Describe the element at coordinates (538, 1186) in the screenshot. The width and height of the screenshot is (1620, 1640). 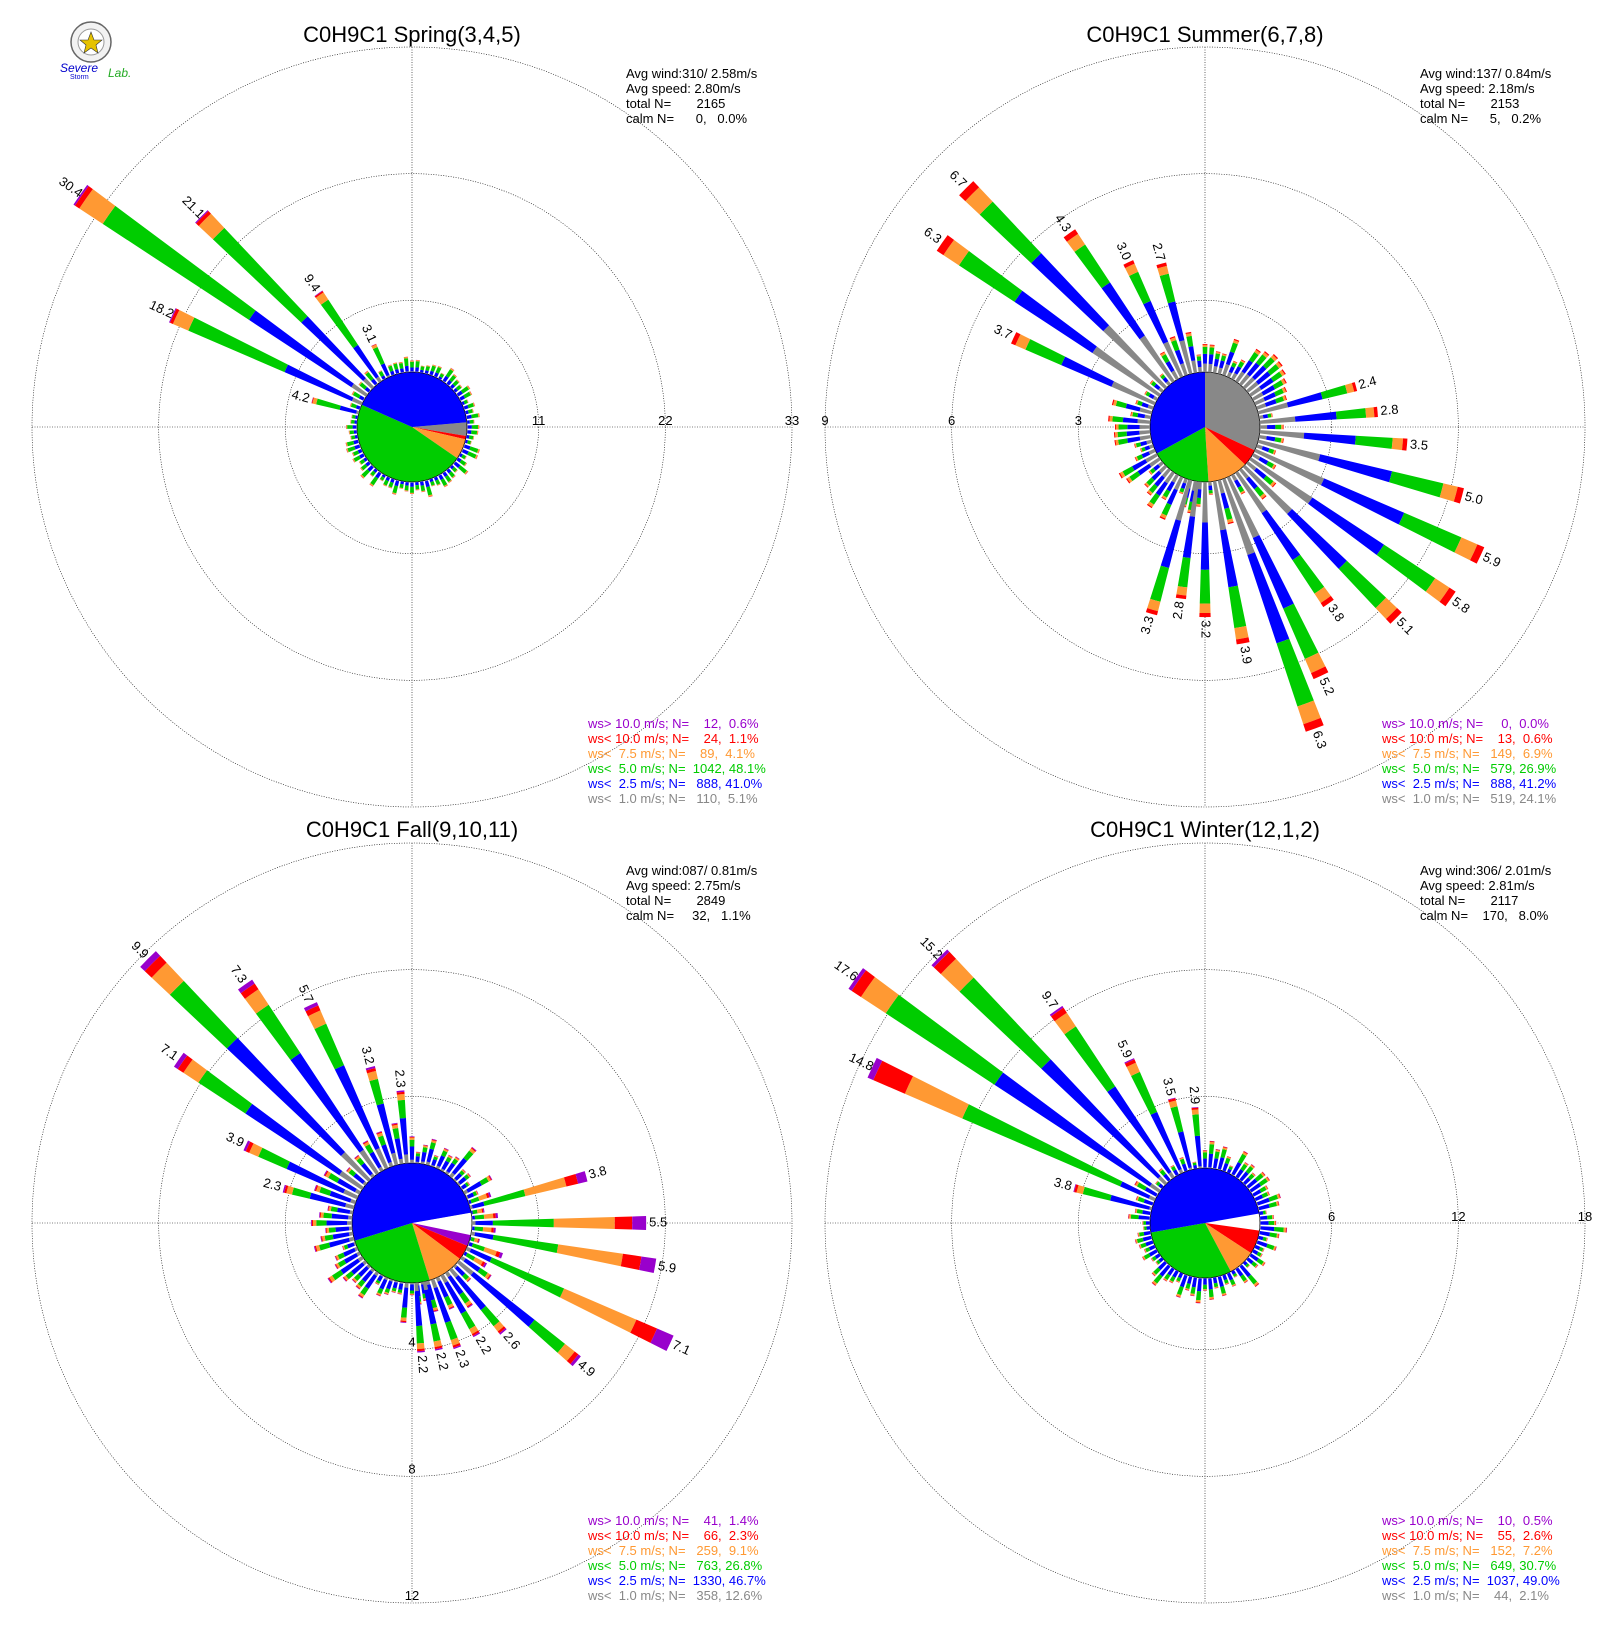
I see `direction-bar-75: 3.8` at that location.